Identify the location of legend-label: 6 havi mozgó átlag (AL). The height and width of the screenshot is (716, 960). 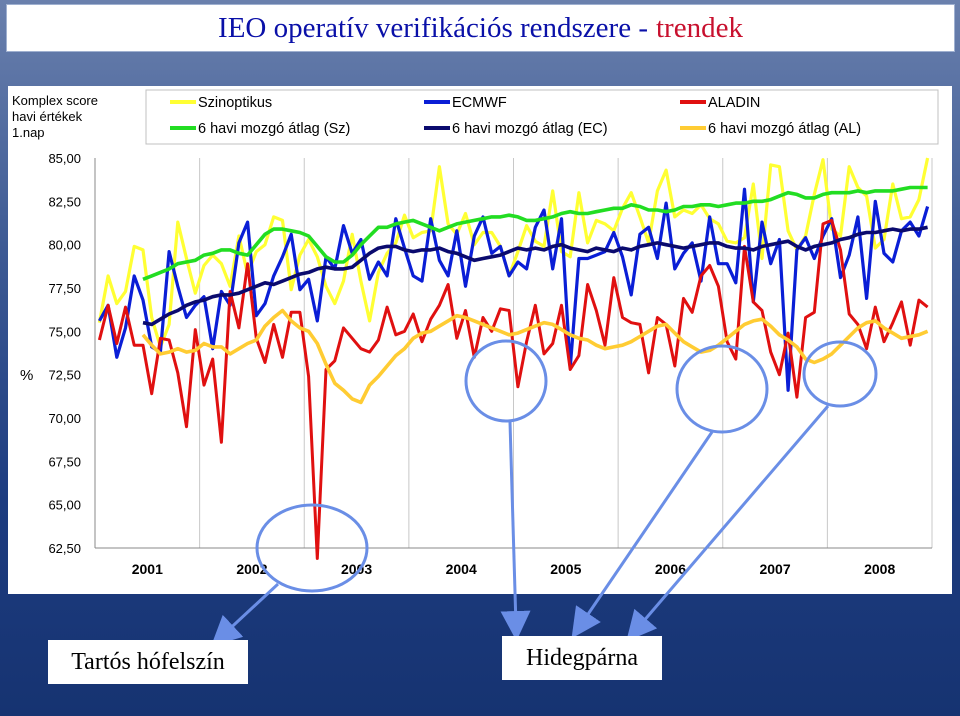
(784, 129).